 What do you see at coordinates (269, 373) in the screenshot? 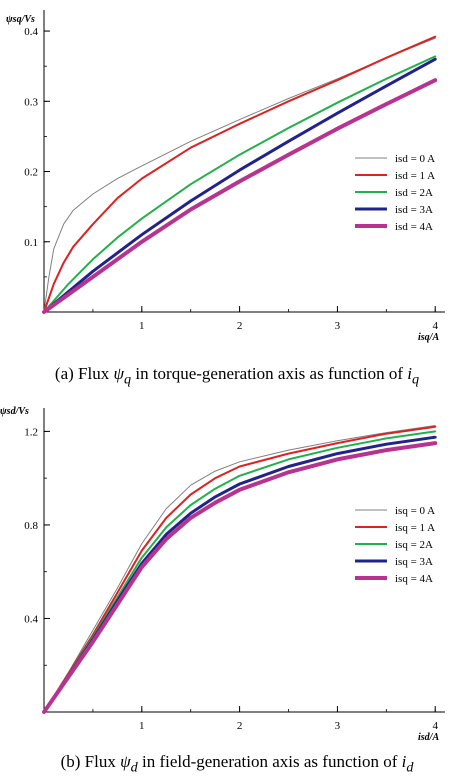
I see `caption-a-text: in torque-generation axis as function of` at bounding box center [269, 373].